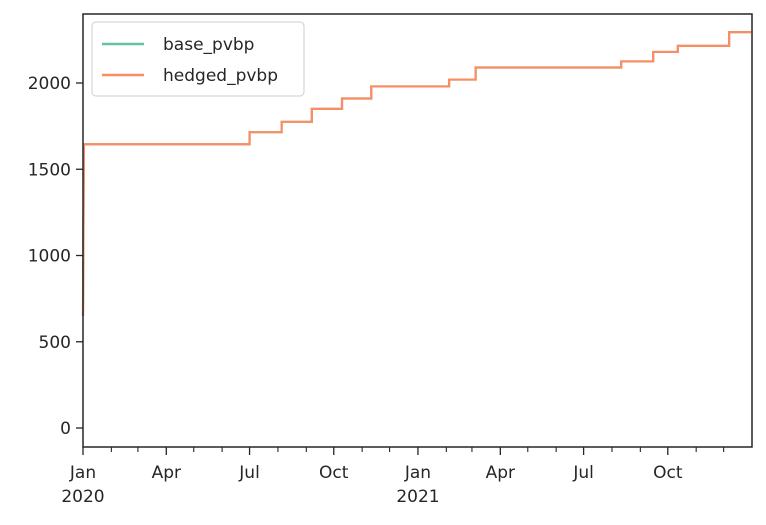 This screenshot has height=525, width=766. Describe the element at coordinates (55, 343) in the screenshot. I see `y-tick-label: 500` at that location.